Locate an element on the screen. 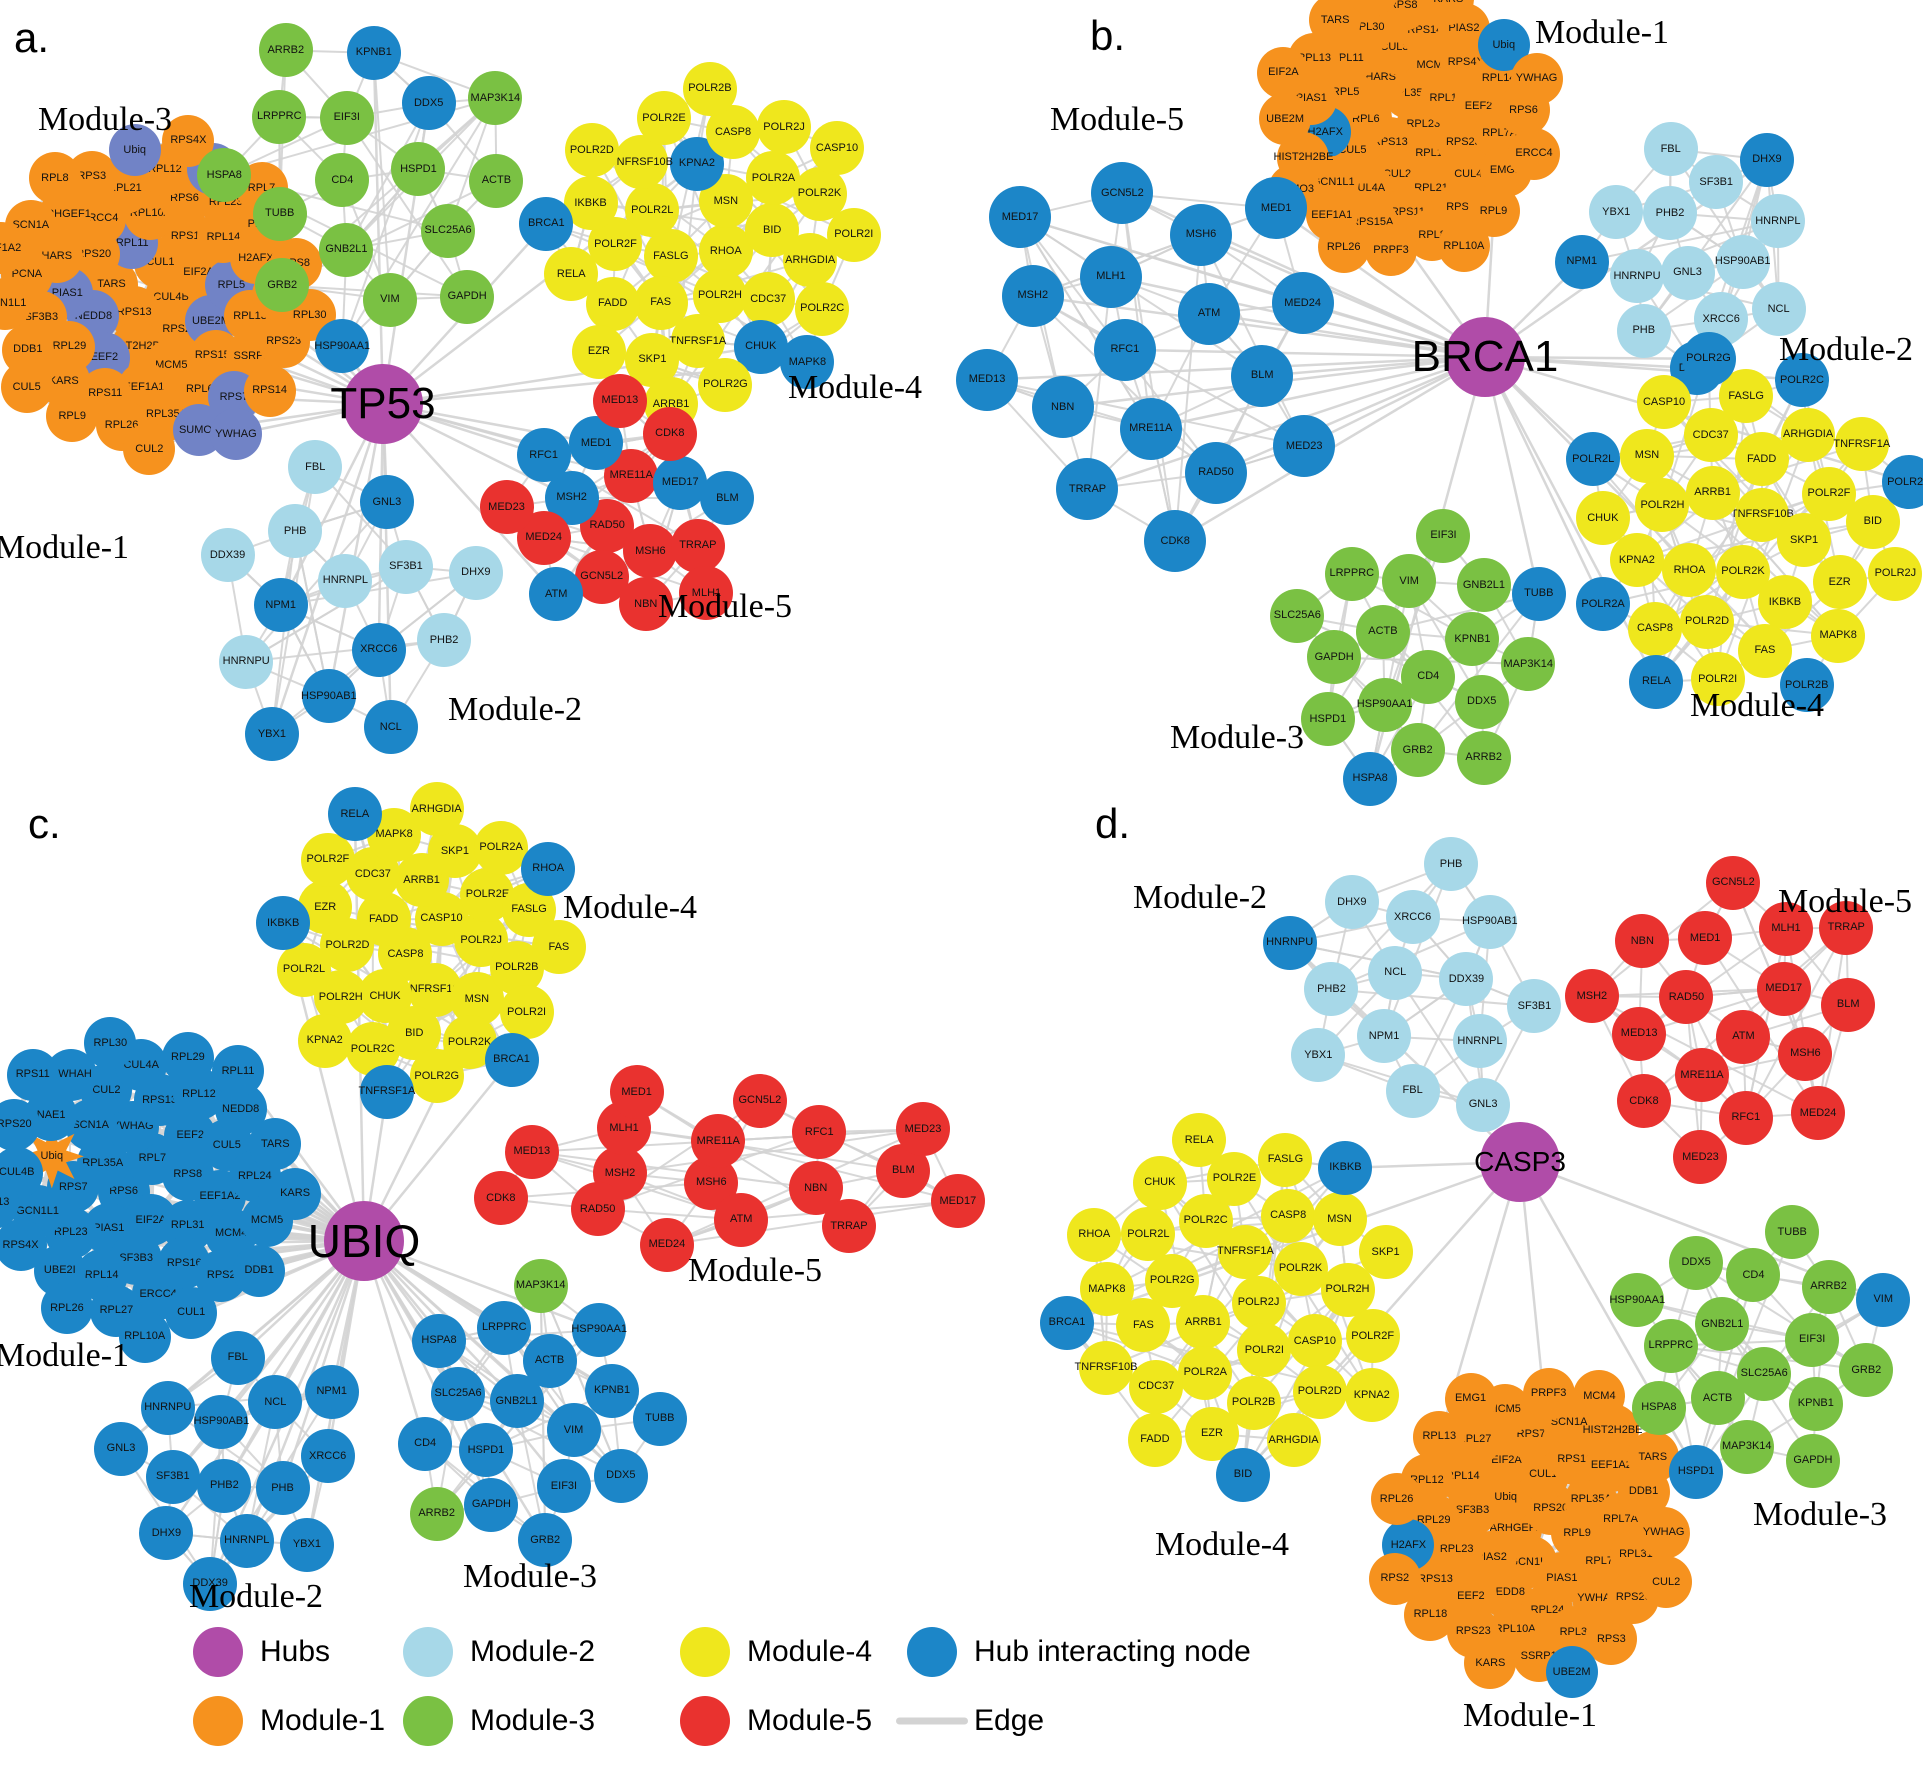 Image resolution: width=1923 pixels, height=1775 pixels. gene-node: RPL11 is located at coordinates (238, 1071).